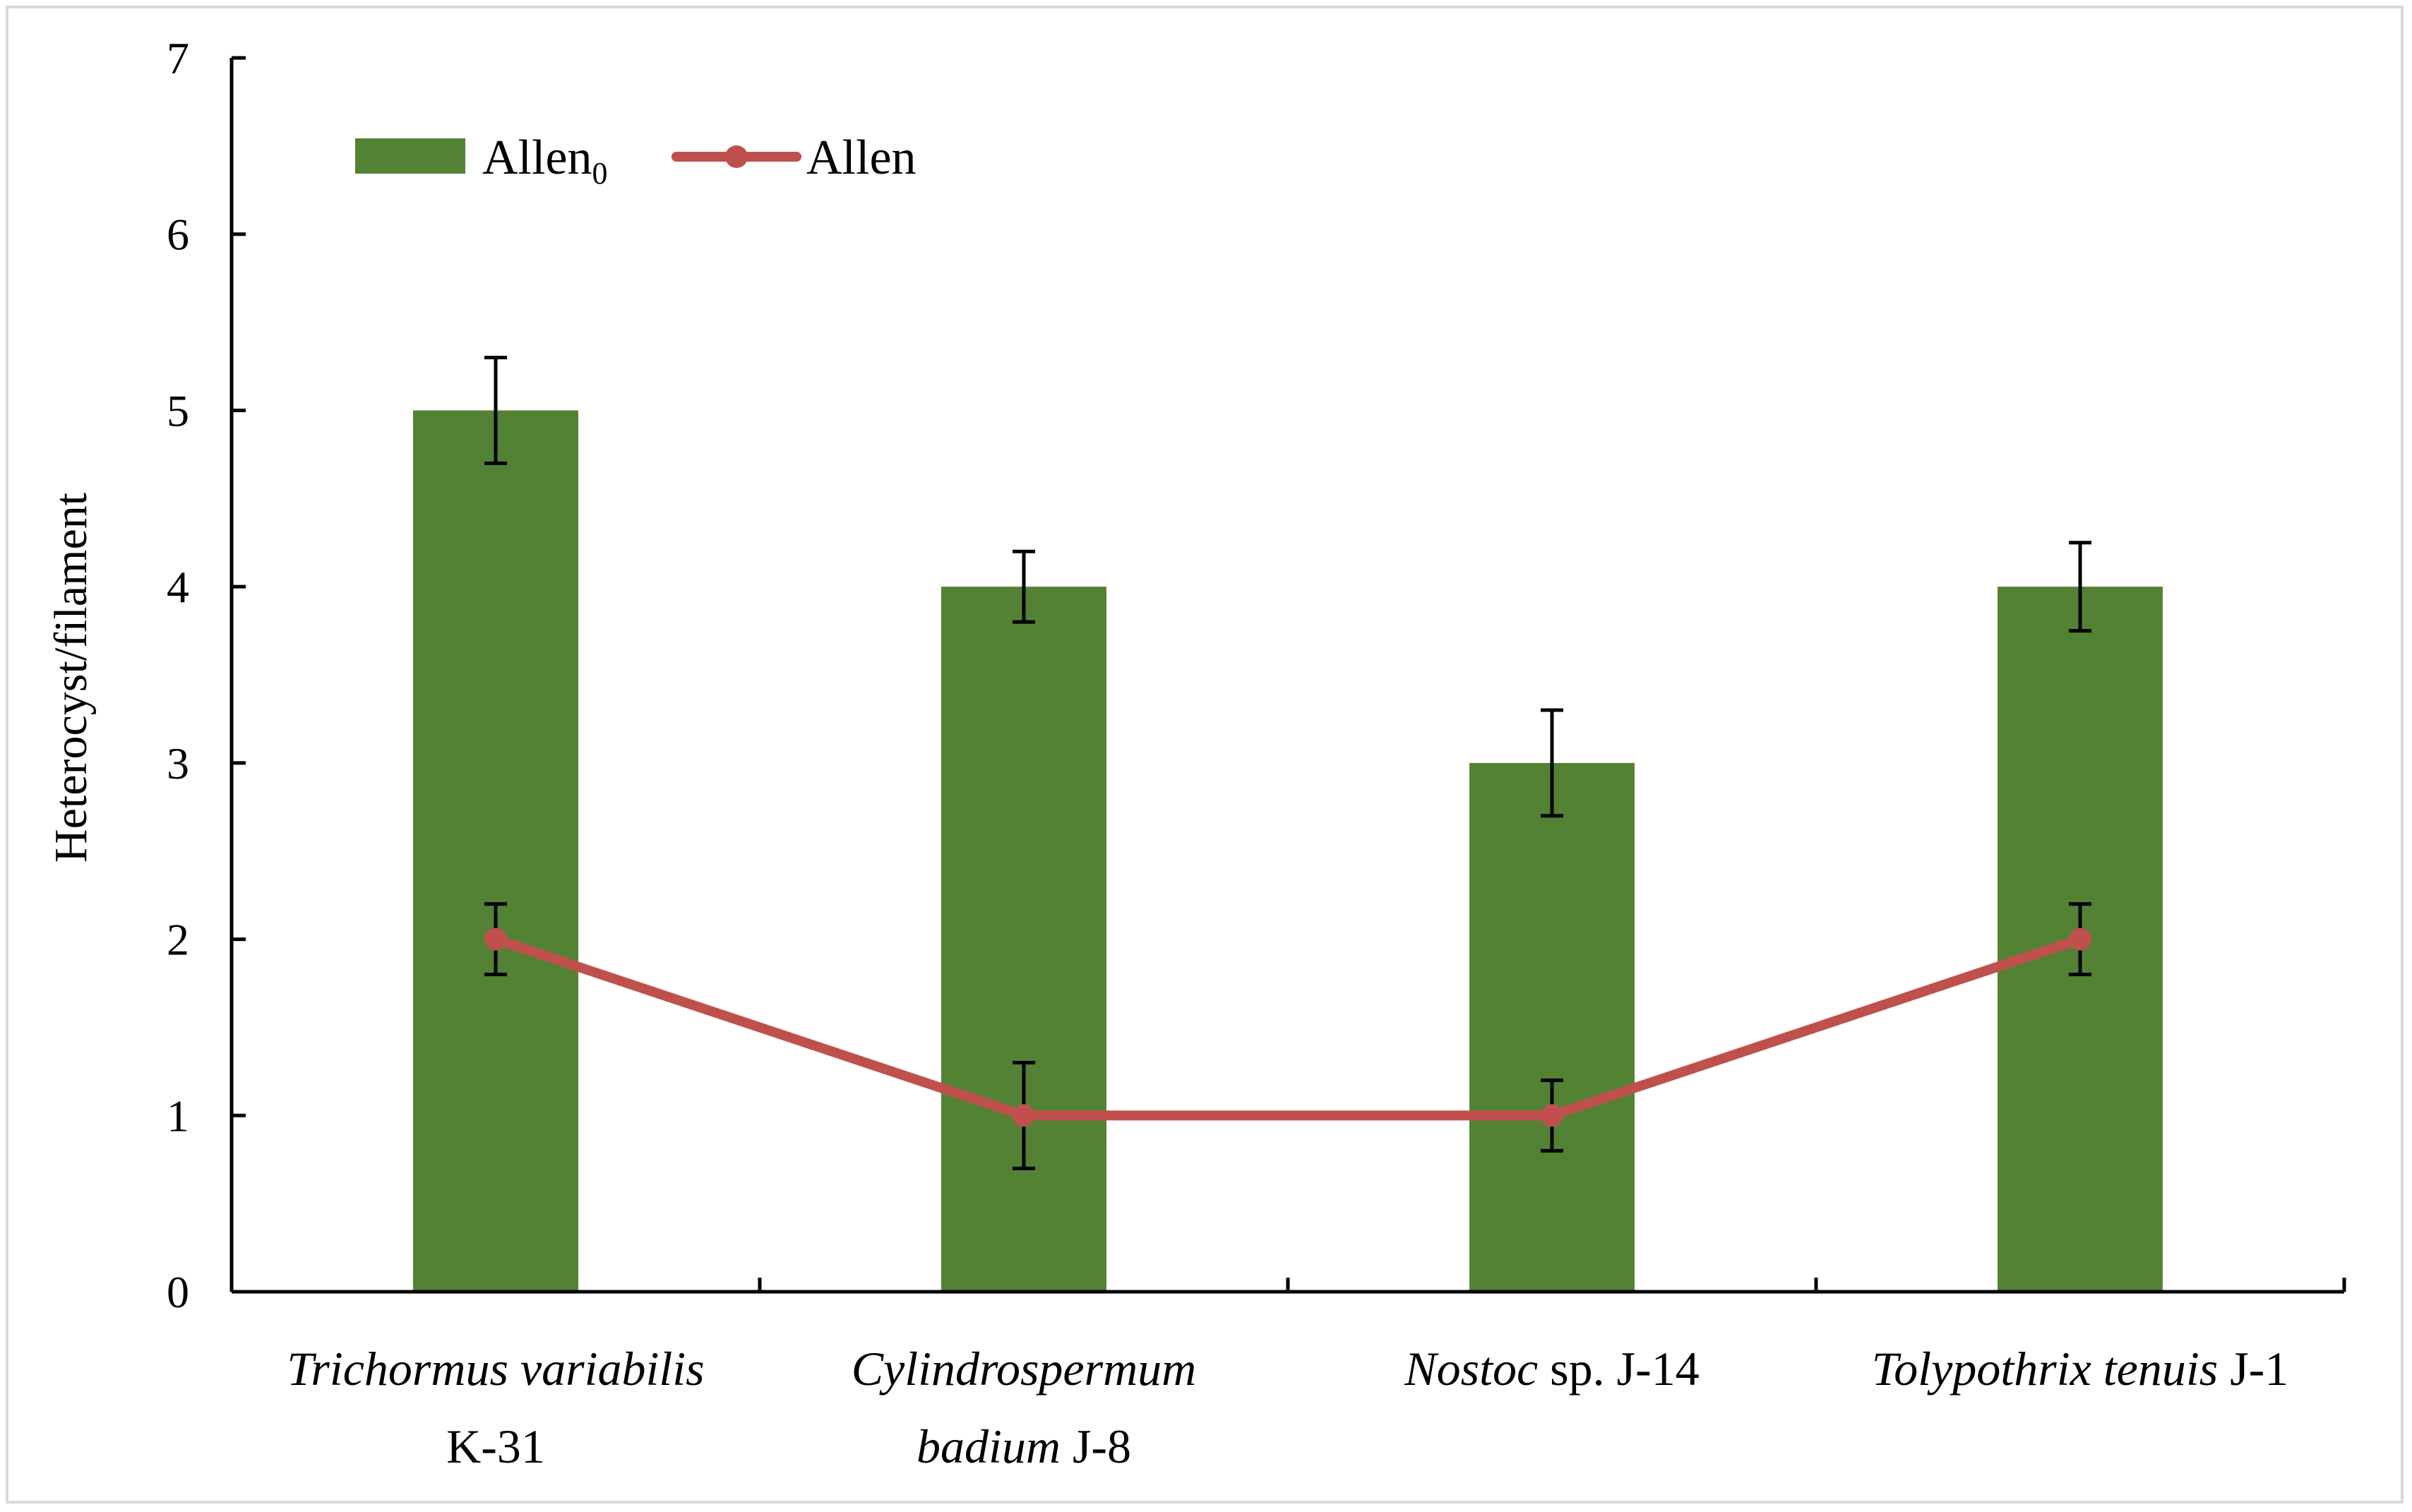 The width and height of the screenshot is (2412, 1512). Describe the element at coordinates (861, 158) in the screenshot. I see `legend-label-line: Allen` at that location.